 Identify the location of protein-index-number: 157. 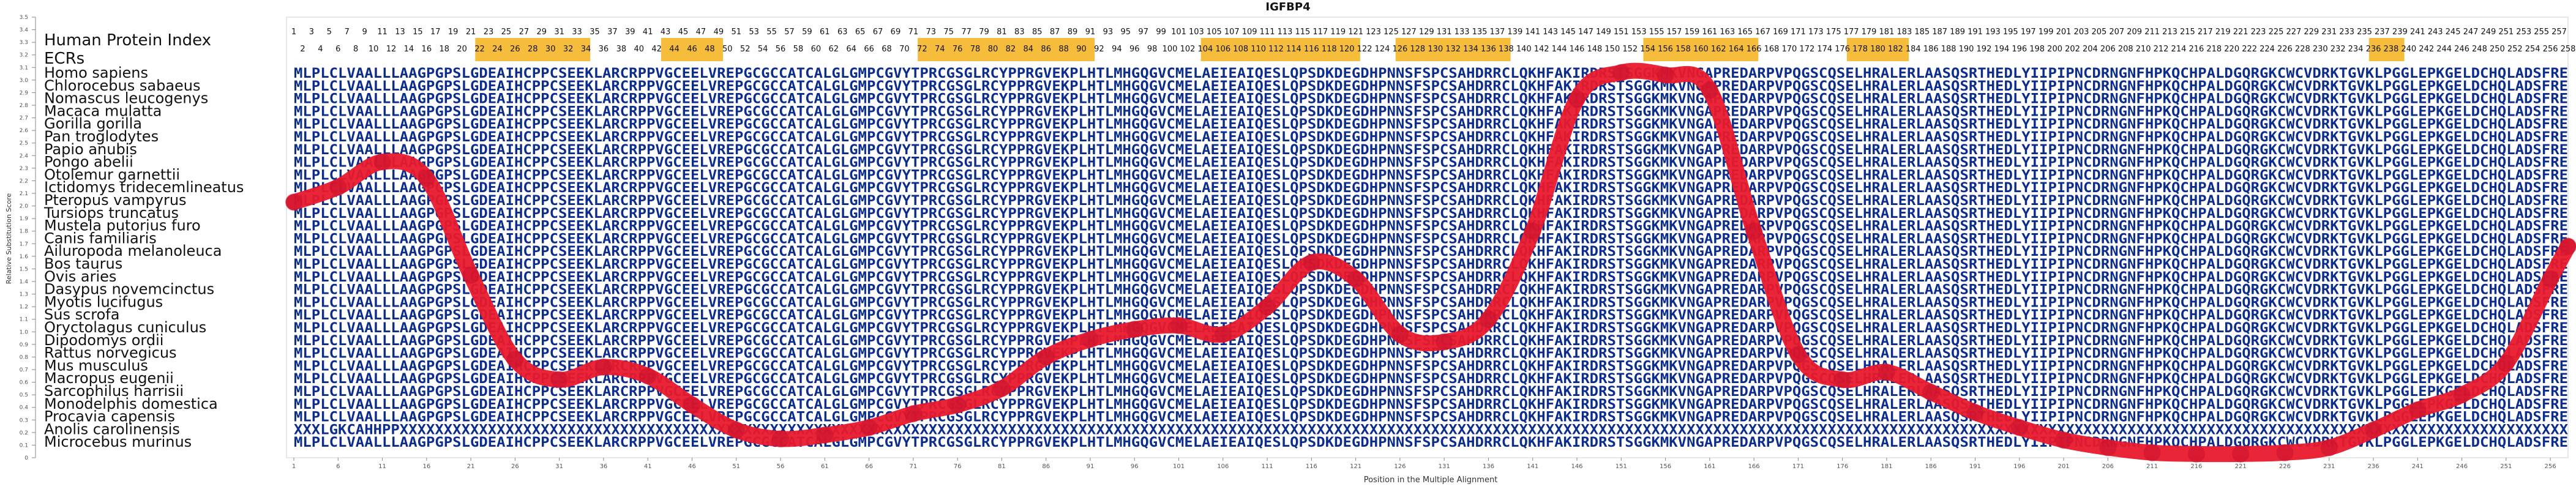
(1674, 32).